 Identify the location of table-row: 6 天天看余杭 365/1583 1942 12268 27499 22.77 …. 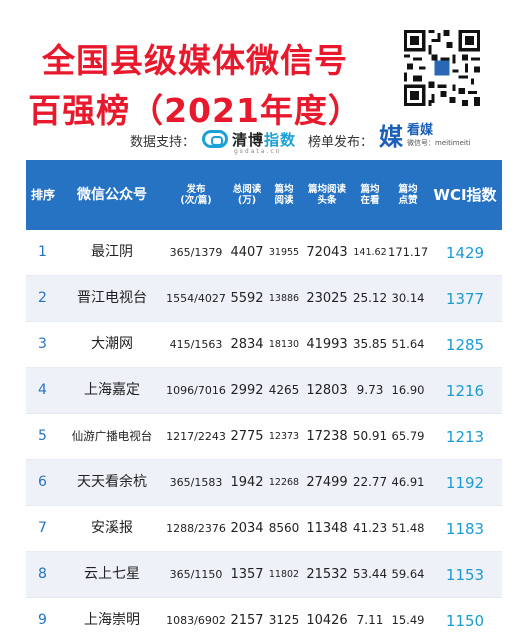
(264, 483).